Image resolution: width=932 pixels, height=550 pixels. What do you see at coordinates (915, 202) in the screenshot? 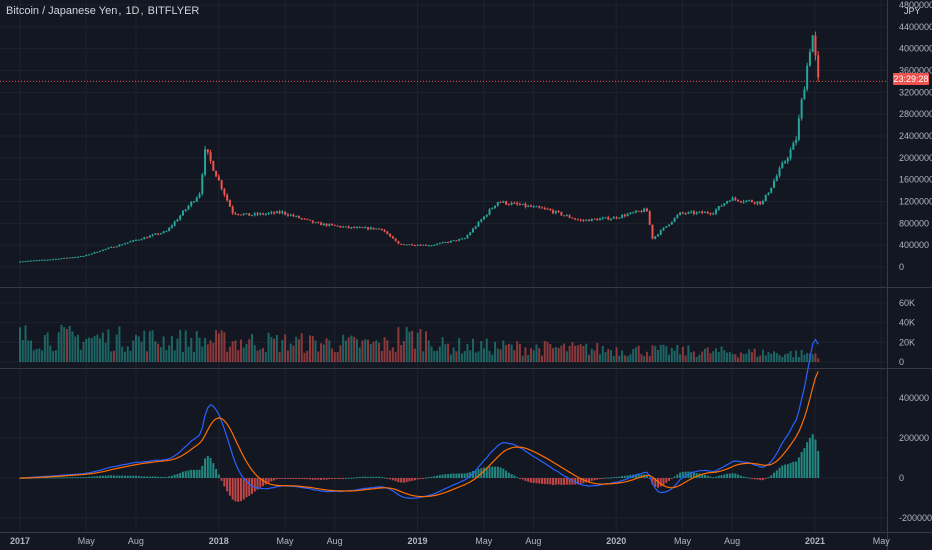
I see `price-axis-tick: 1200000` at bounding box center [915, 202].